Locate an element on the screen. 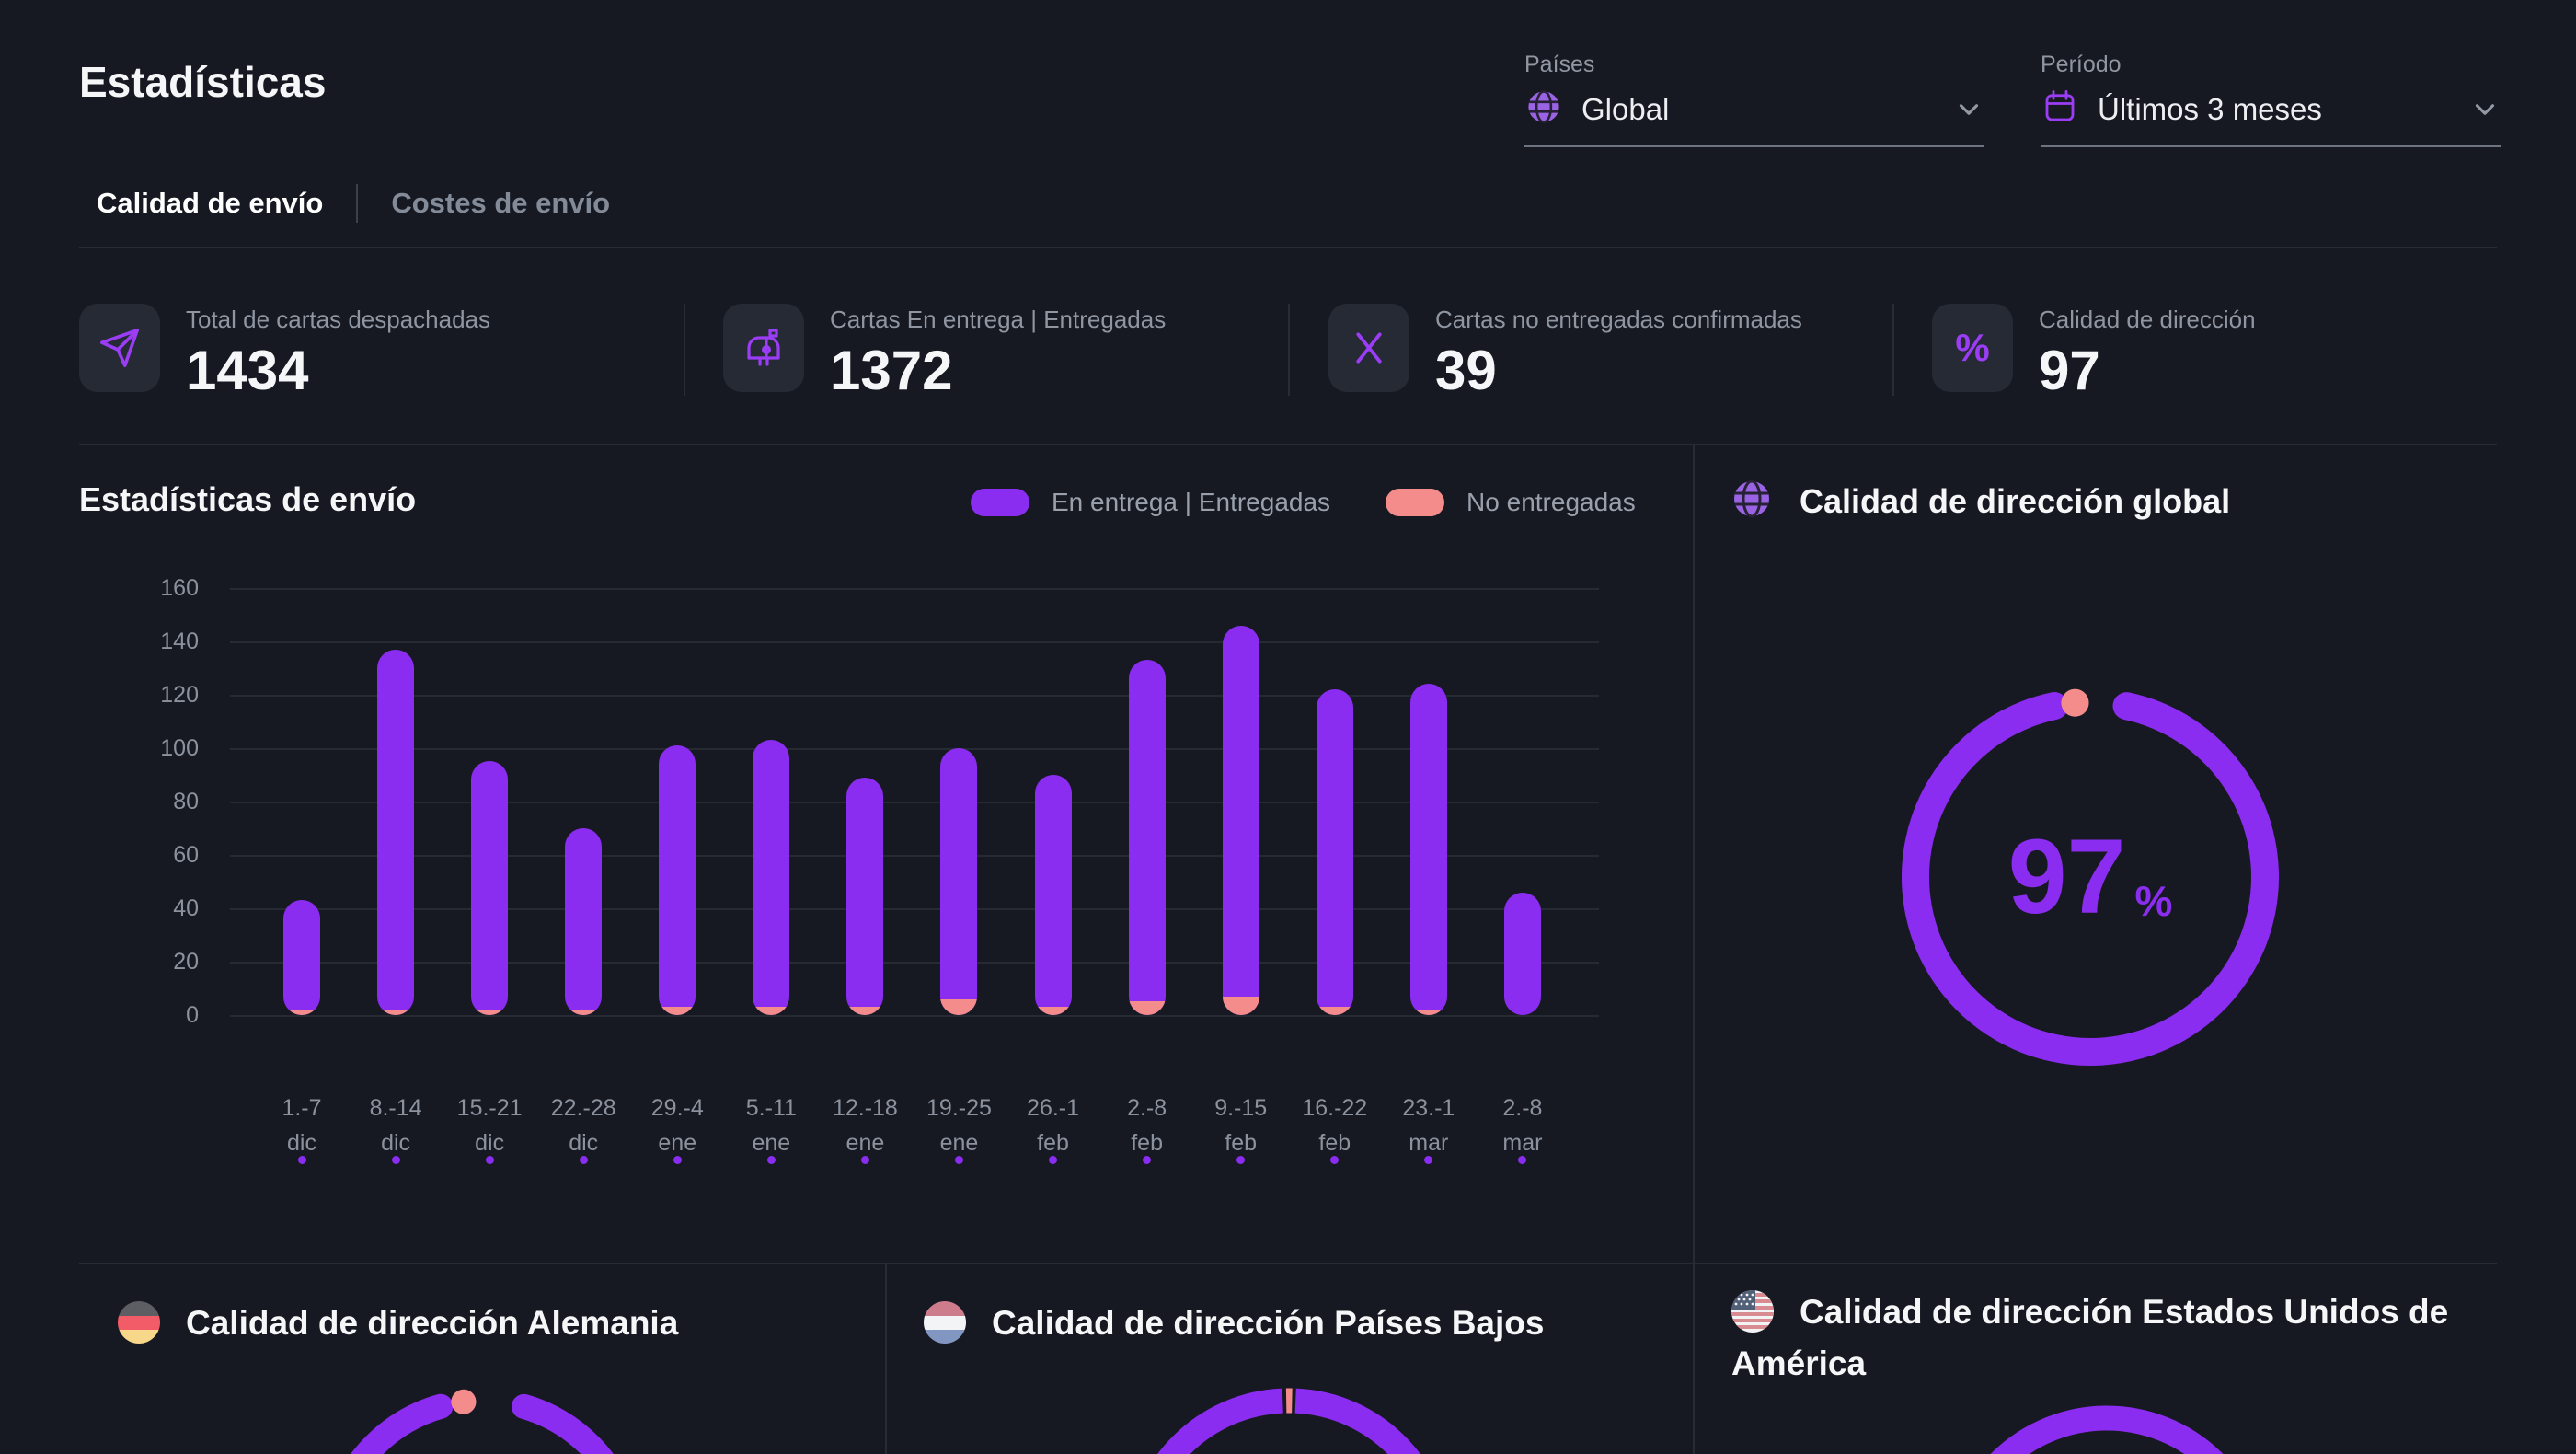  global-quality-value: 97 % is located at coordinates (2090, 876).